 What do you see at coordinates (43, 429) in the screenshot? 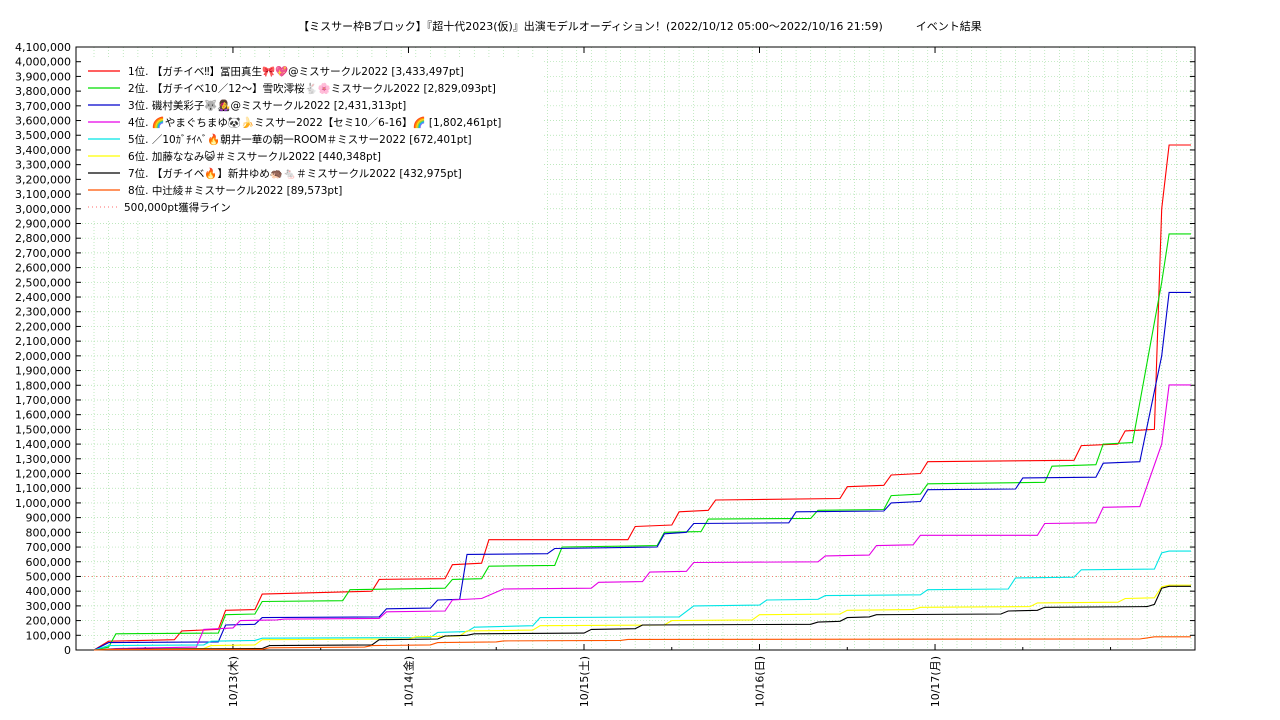
I see `y-tick-label: 1,500,000` at bounding box center [43, 429].